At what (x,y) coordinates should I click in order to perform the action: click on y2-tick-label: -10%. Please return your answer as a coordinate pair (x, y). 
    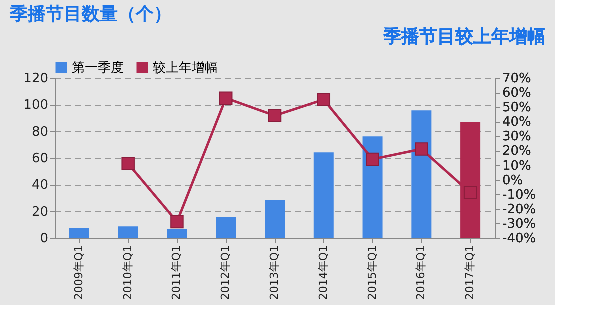
    Looking at the image, I should click on (519, 195).